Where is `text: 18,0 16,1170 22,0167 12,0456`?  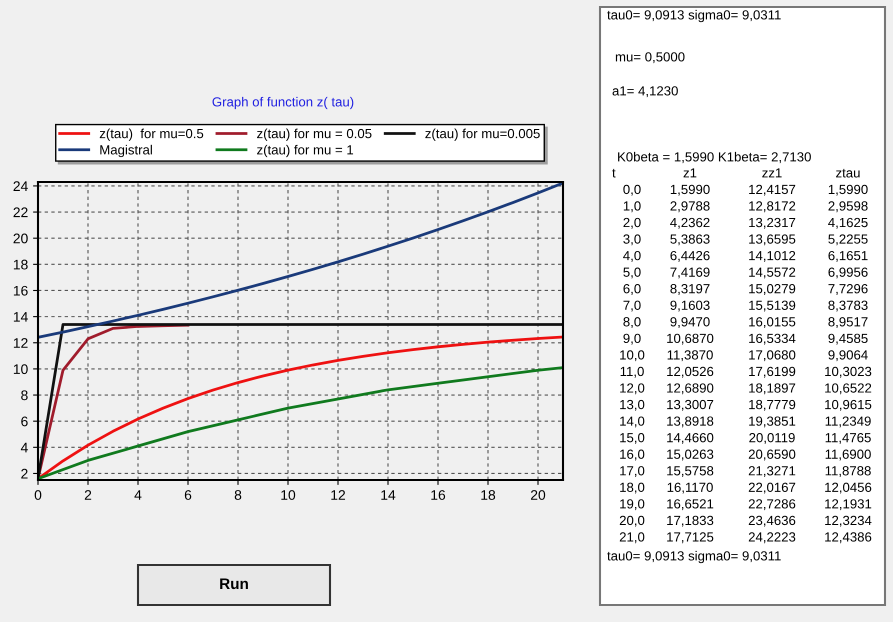 text: 18,0 16,1170 22,0167 12,0456 is located at coordinates (746, 488).